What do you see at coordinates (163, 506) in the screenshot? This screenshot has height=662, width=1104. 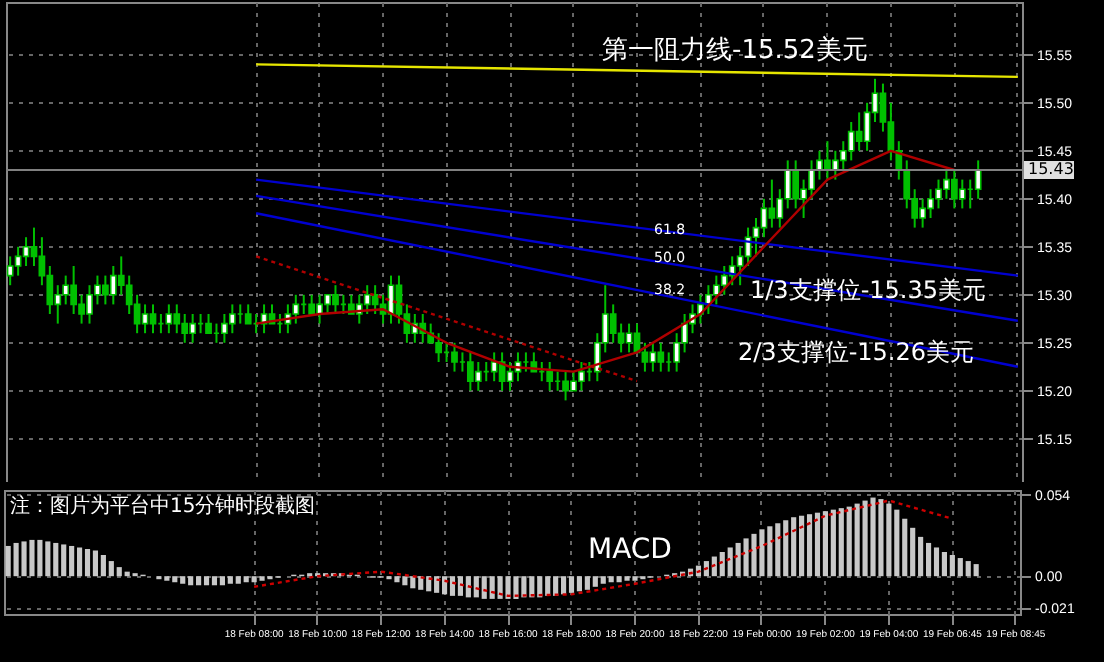 I see `annotation: 注：图片为平台中15分钟时段截图` at bounding box center [163, 506].